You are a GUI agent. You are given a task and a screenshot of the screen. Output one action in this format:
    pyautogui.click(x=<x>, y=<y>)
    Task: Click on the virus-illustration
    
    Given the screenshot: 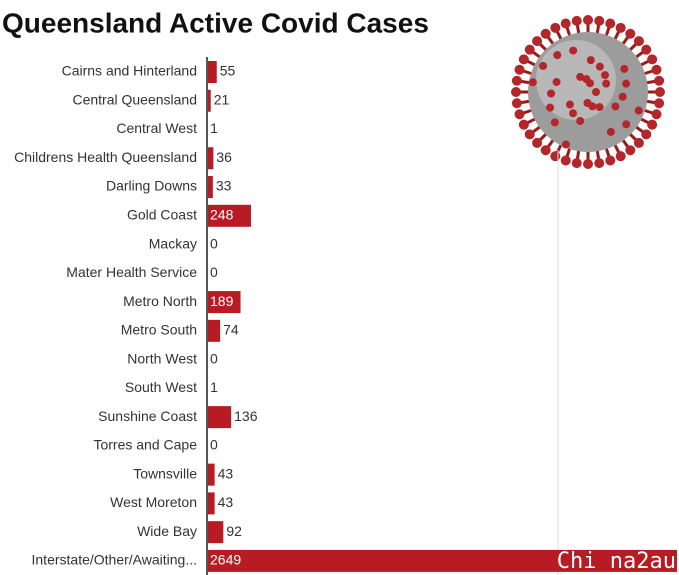 What is the action you would take?
    pyautogui.click(x=588, y=92)
    